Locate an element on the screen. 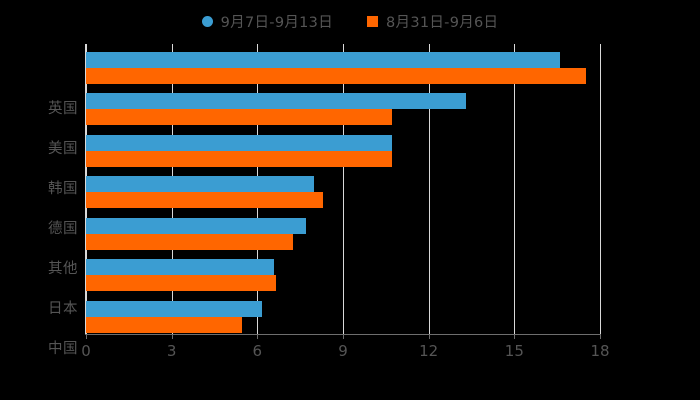 This screenshot has width=700, height=400. legend-marker-square-icon is located at coordinates (372, 21).